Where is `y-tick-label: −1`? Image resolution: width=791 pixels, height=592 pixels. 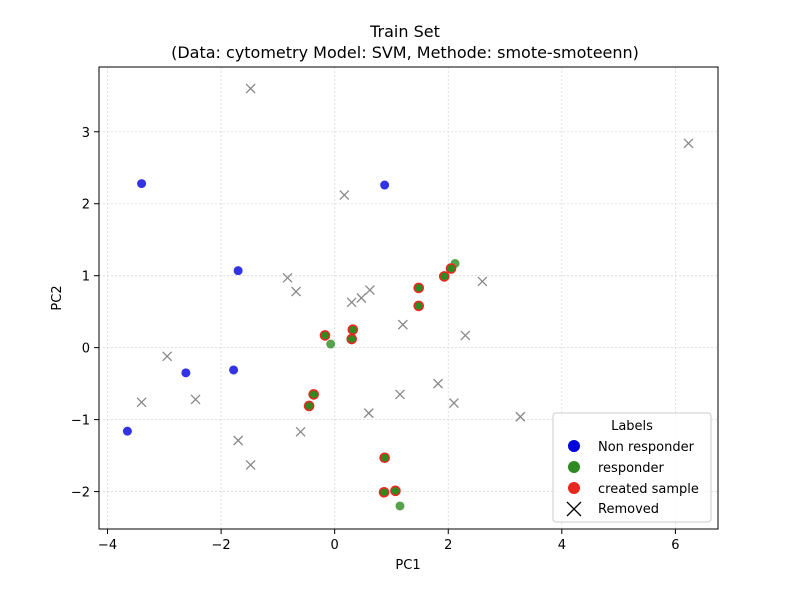 y-tick-label: −1 is located at coordinates (80, 421).